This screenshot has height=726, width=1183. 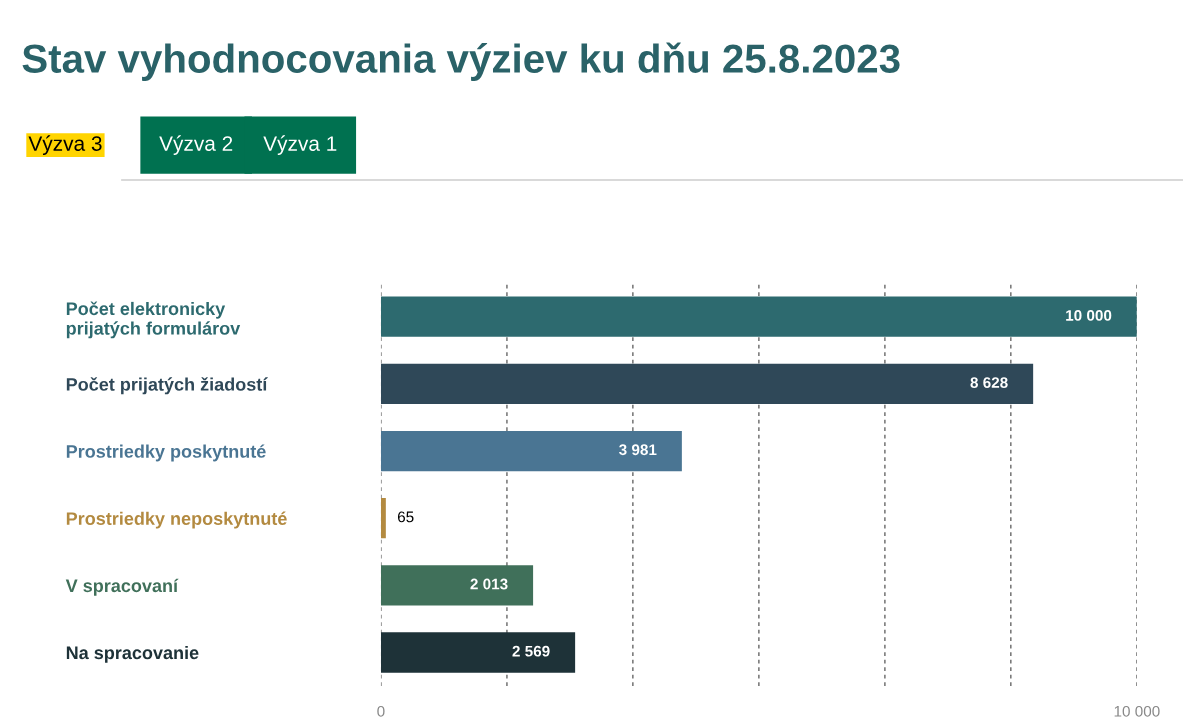 What do you see at coordinates (531, 651) in the screenshot?
I see `data-label: 2 569` at bounding box center [531, 651].